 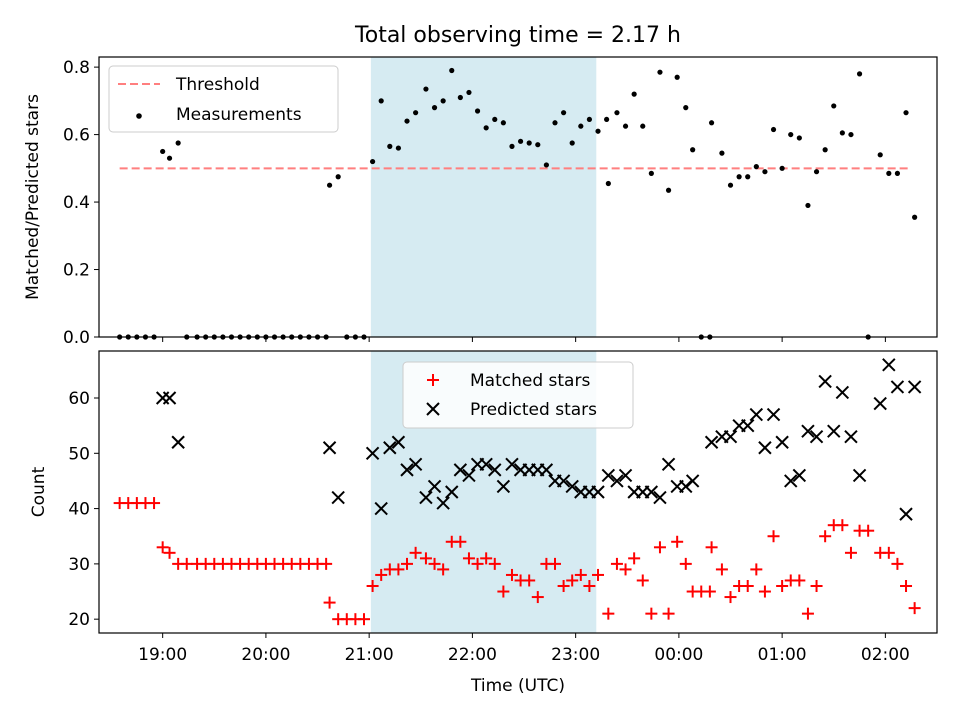 I want to click on top-y-axis-label: Matched/Predicted stars, so click(x=33, y=197).